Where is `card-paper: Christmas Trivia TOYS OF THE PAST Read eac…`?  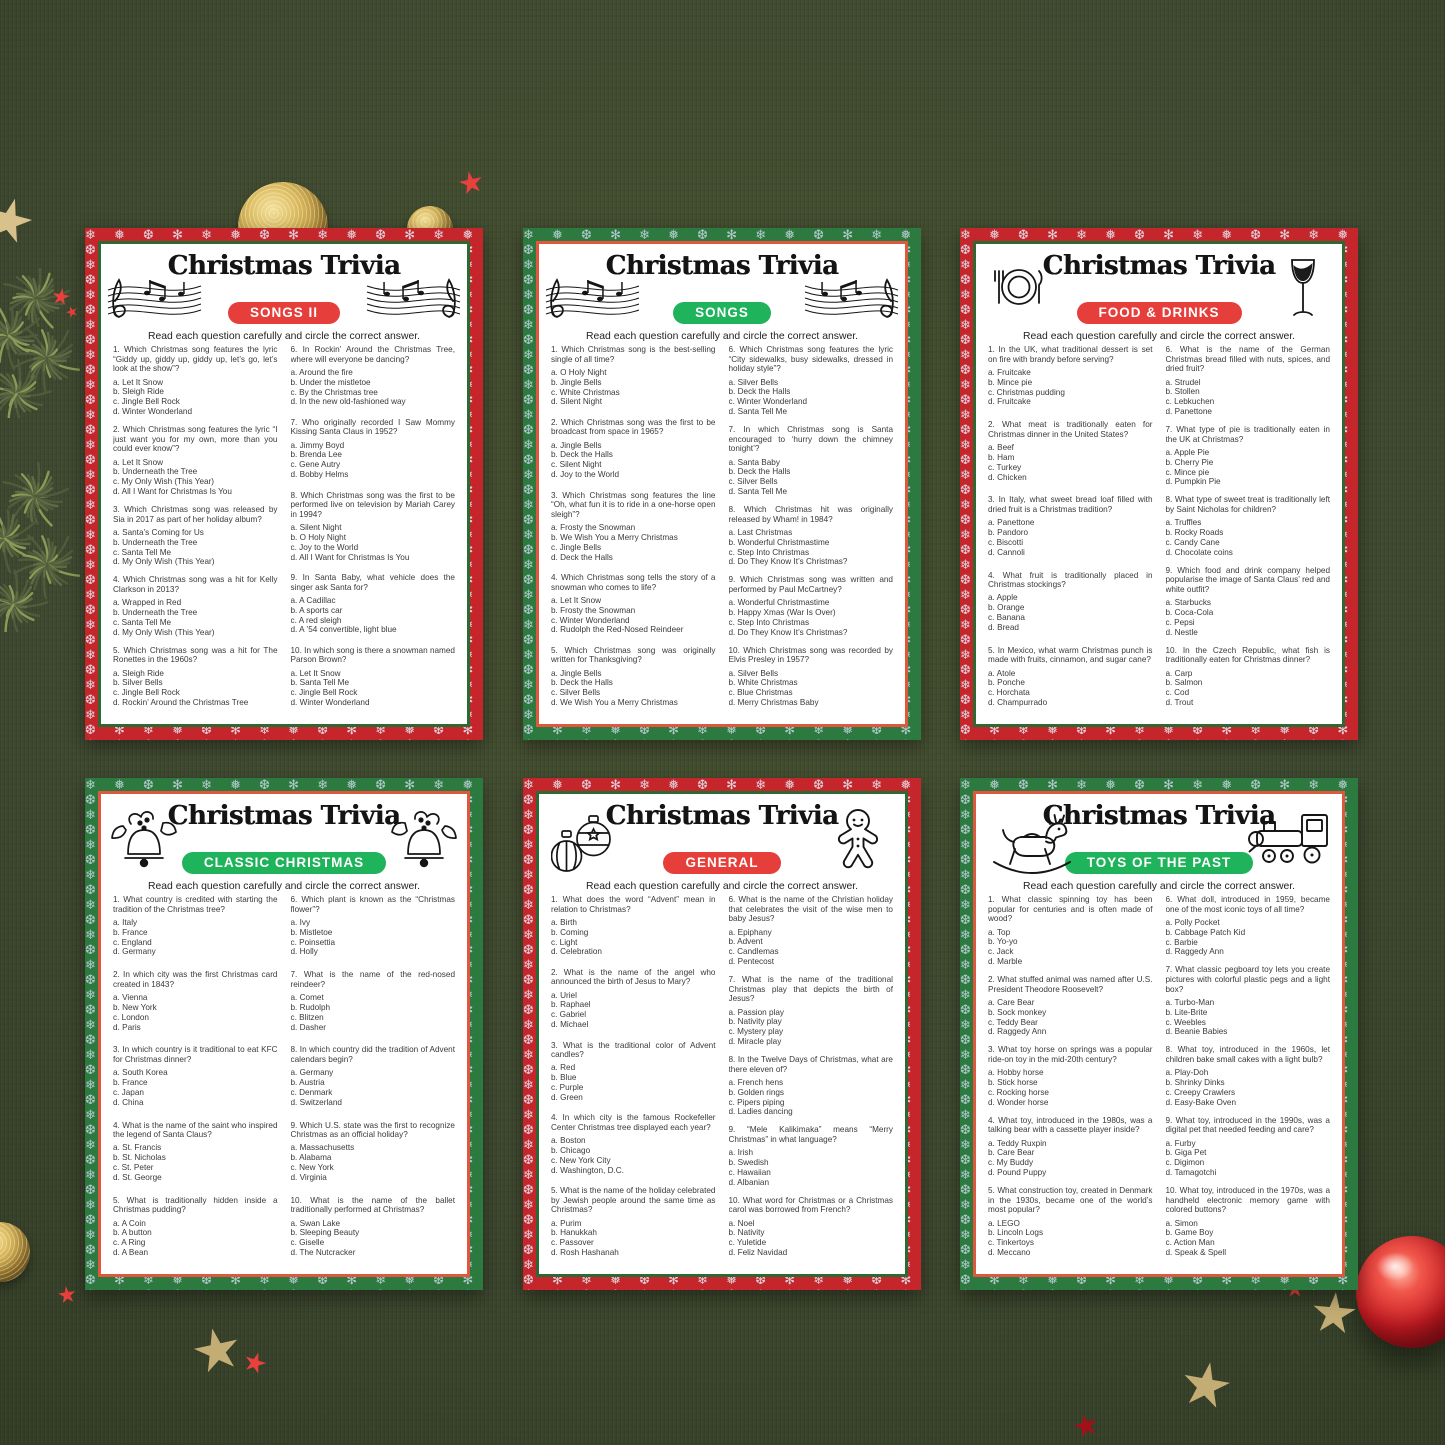
card-paper: Christmas Trivia TOYS OF THE PAST Read eac… is located at coordinates (1159, 1034).